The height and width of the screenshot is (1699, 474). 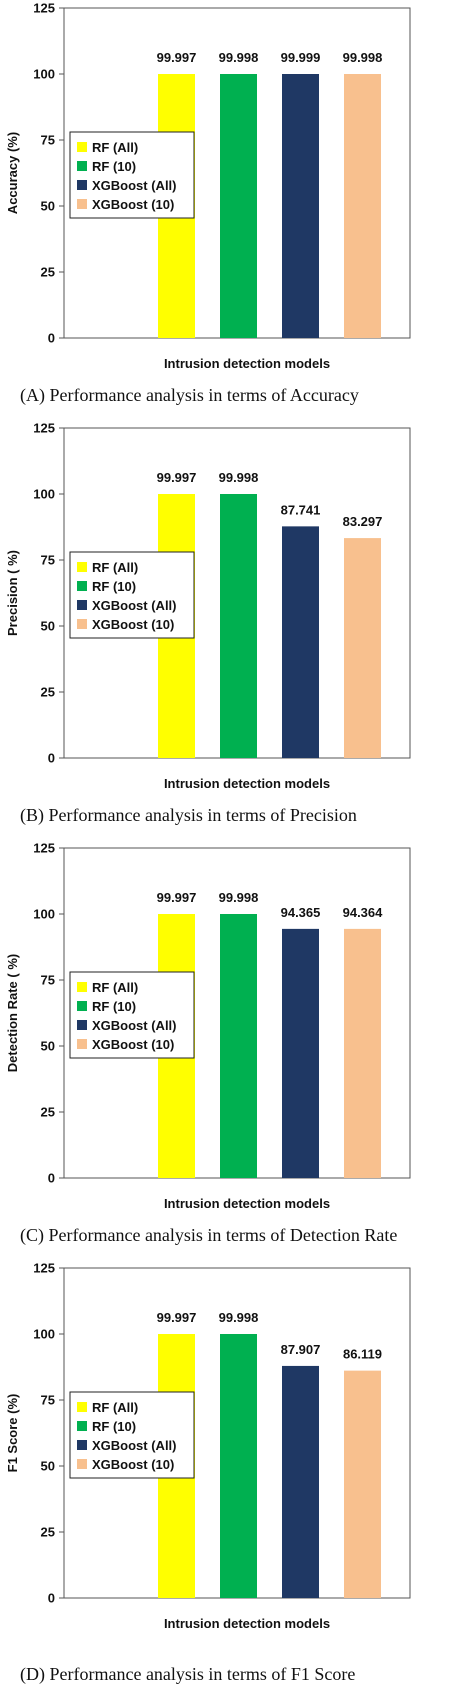 What do you see at coordinates (301, 57) in the screenshot?
I see `data-label: 99.999` at bounding box center [301, 57].